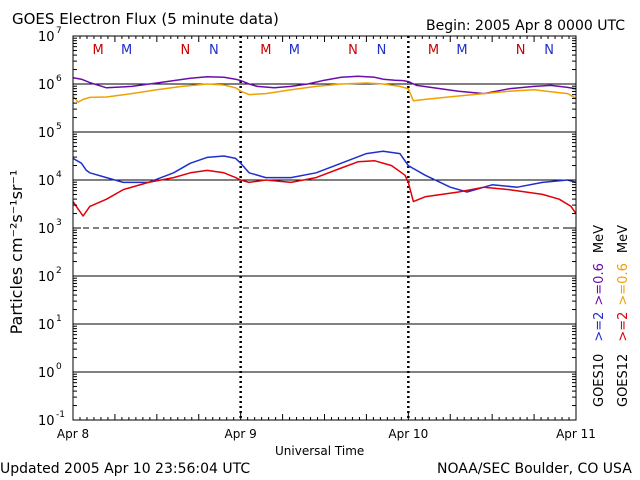 The width and height of the screenshot is (640, 480). Describe the element at coordinates (59, 31) in the screenshot. I see `y-tick-exponent: 7` at that location.